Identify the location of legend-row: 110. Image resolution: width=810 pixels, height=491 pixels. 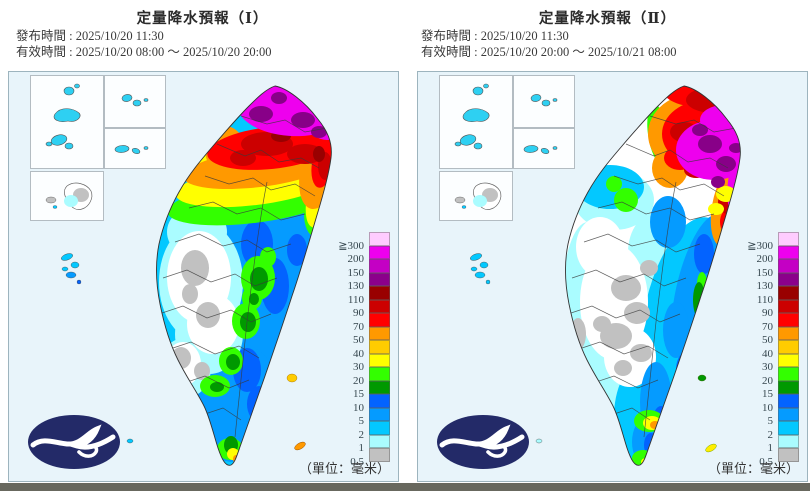
(354, 296).